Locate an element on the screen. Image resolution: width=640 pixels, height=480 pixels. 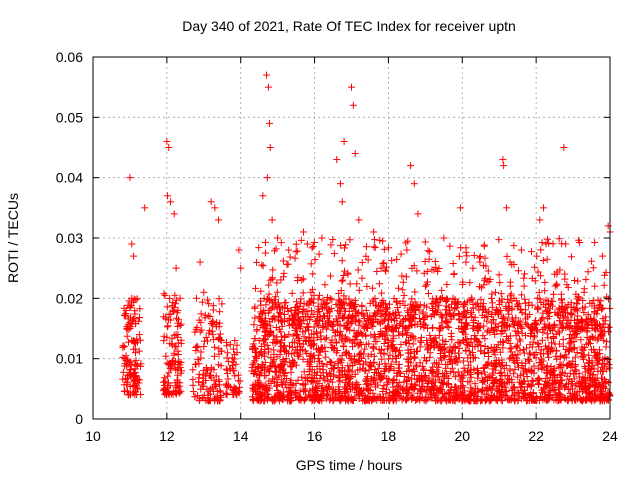
x-tick-label: 18 is located at coordinates (389, 436).